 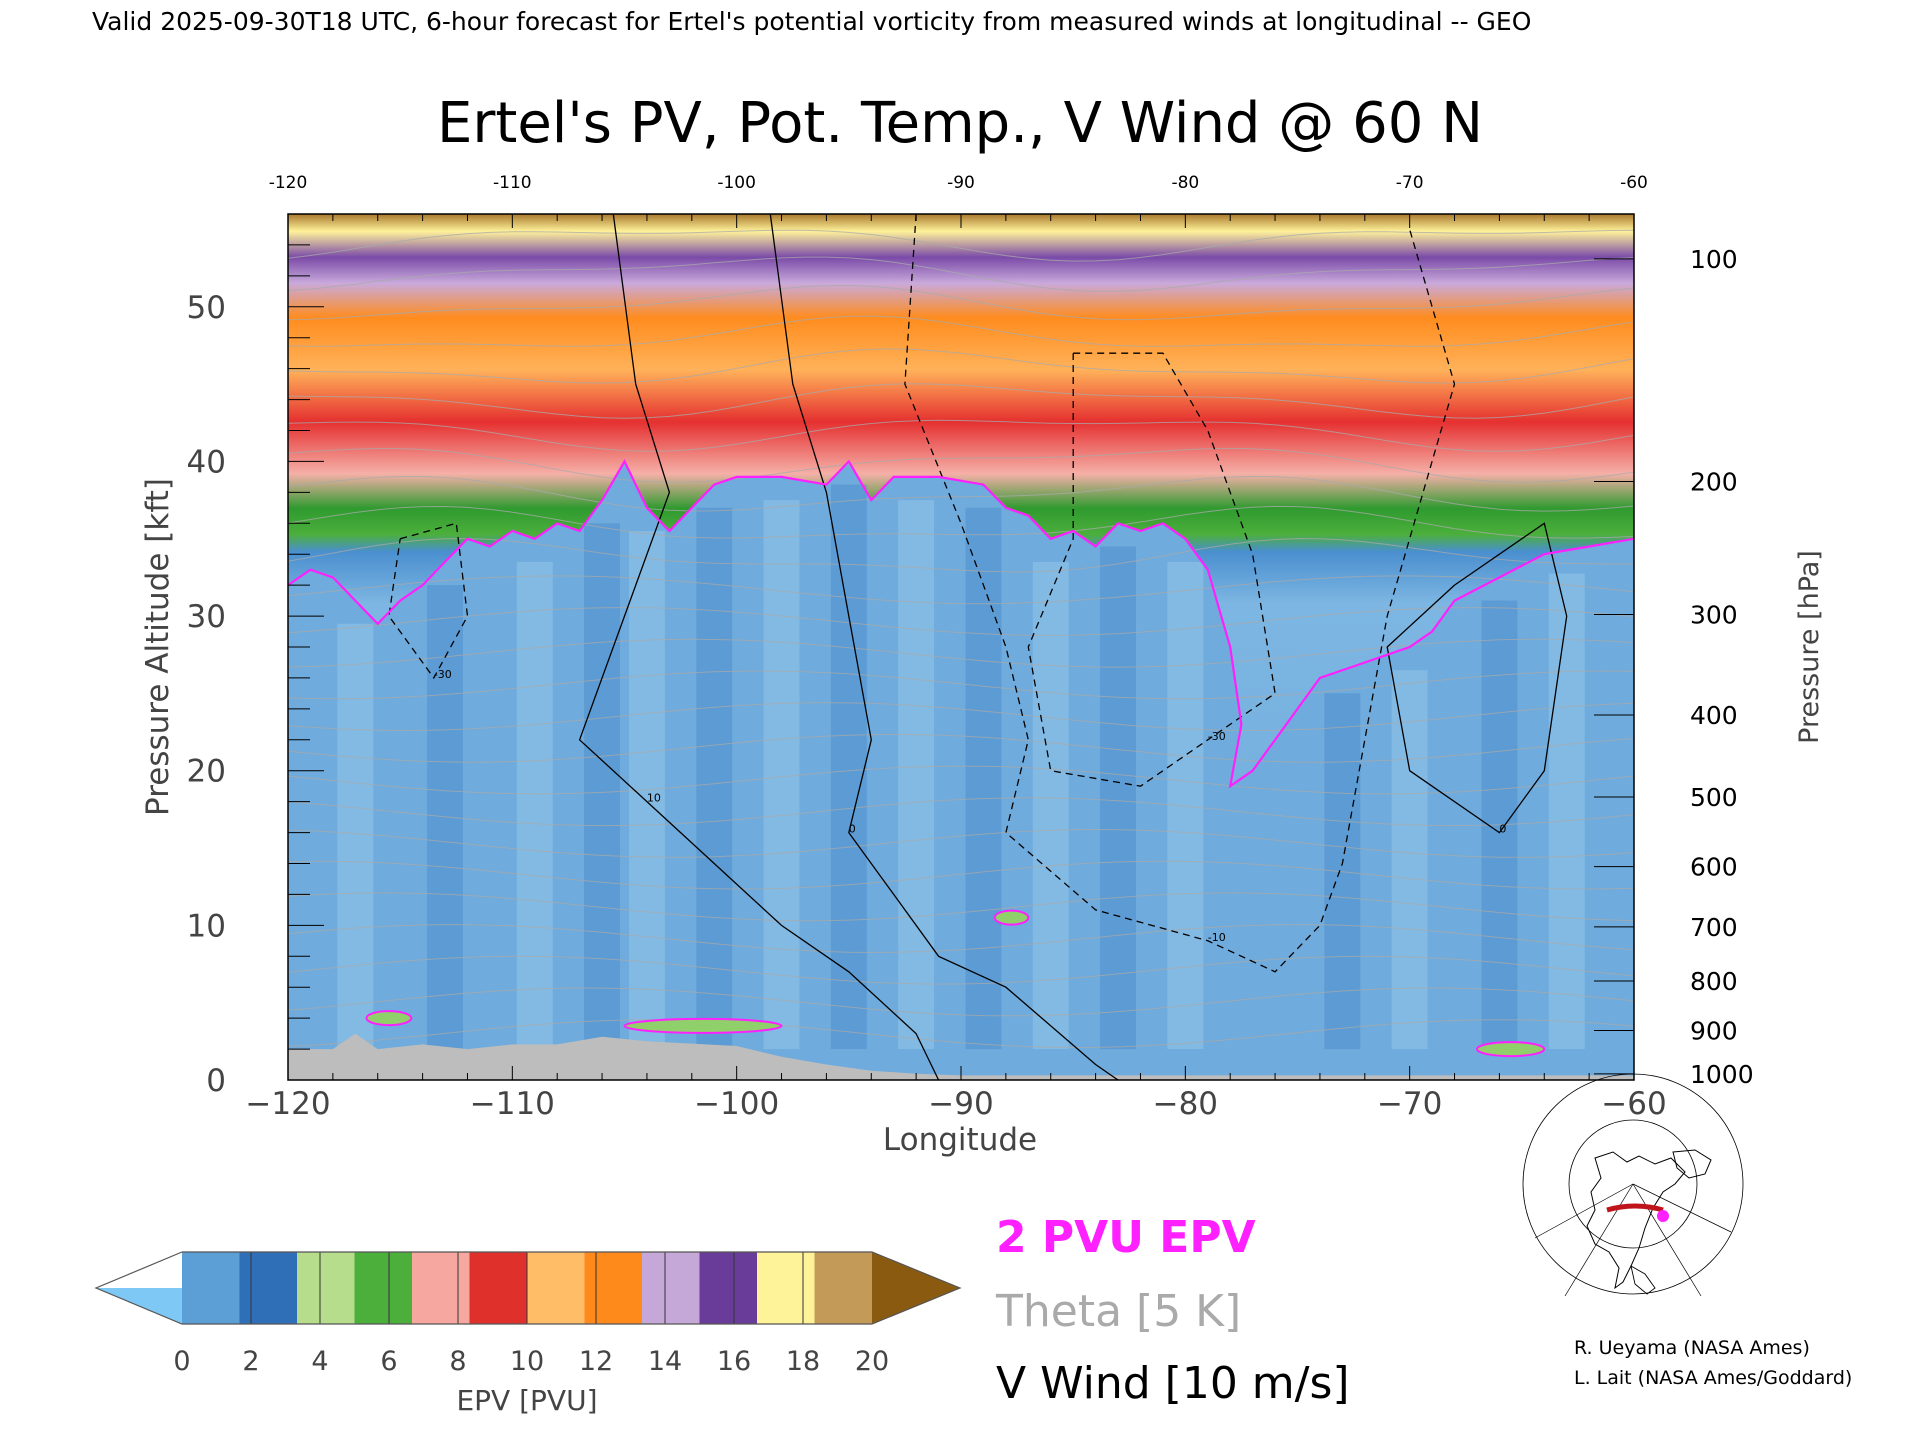 I want to click on chart-title: Ertel's PV, Pot. Temp., V Wind @ 60 N, so click(x=960, y=123).